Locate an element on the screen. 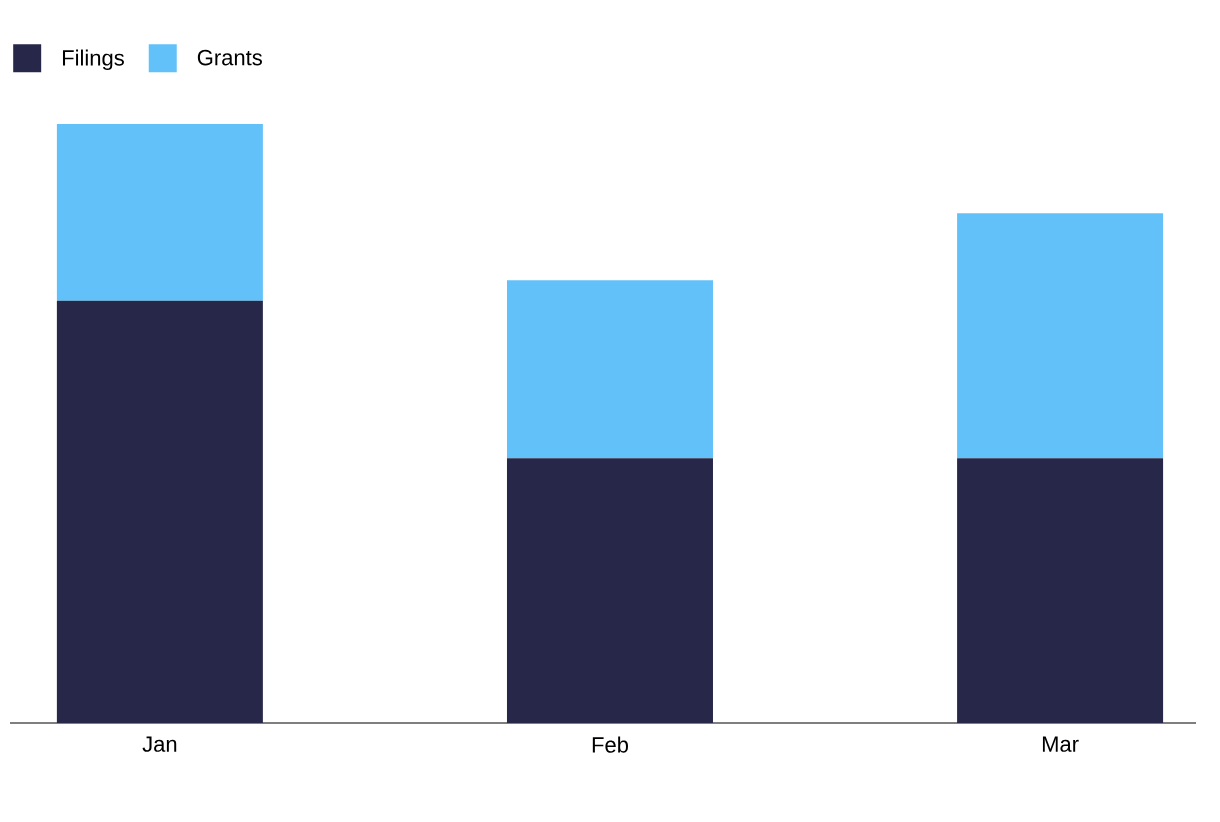  x-tick-label: Feb is located at coordinates (610, 744).